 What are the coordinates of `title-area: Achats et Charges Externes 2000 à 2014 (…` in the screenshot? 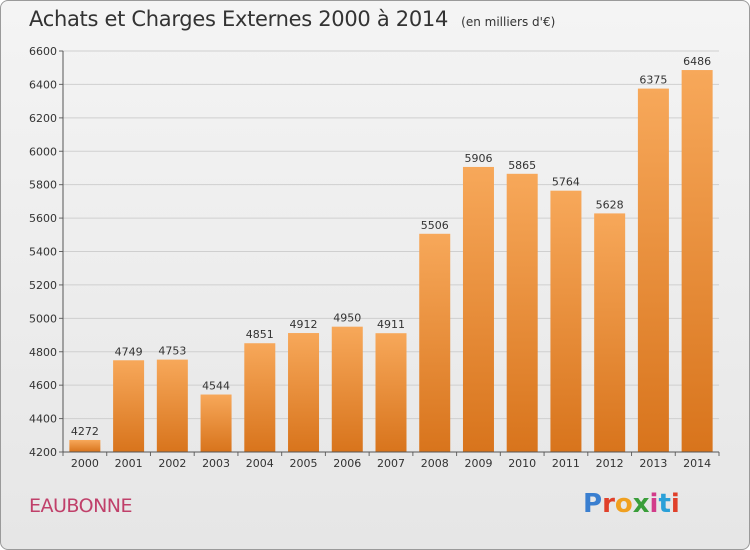 It's located at (292, 19).